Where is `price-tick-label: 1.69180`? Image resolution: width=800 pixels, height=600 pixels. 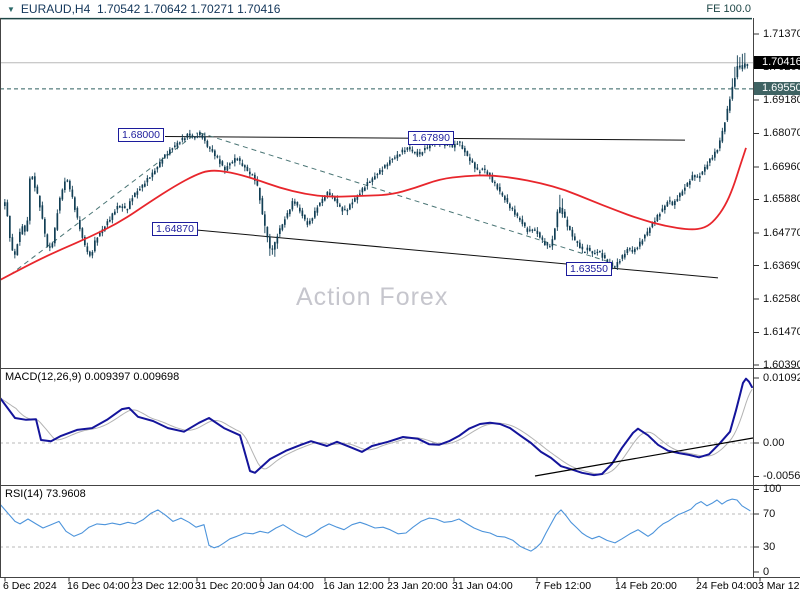
price-tick-label: 1.69180 is located at coordinates (781, 100).